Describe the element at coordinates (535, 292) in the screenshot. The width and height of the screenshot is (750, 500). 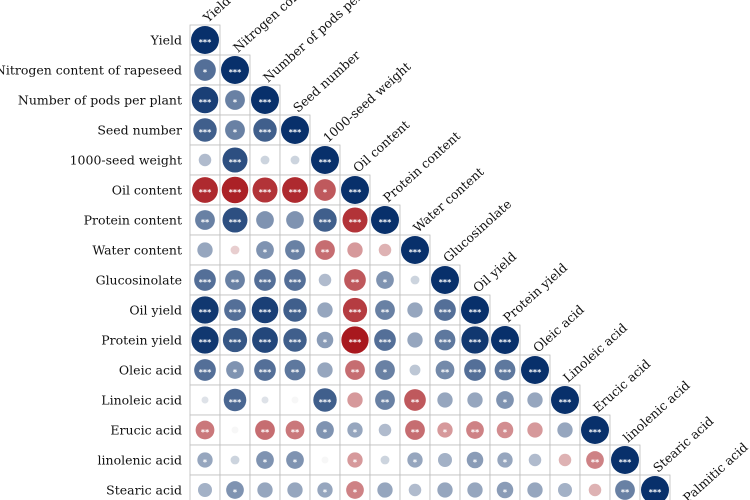
I see `column-label-protein-yield: Protein yield` at that location.